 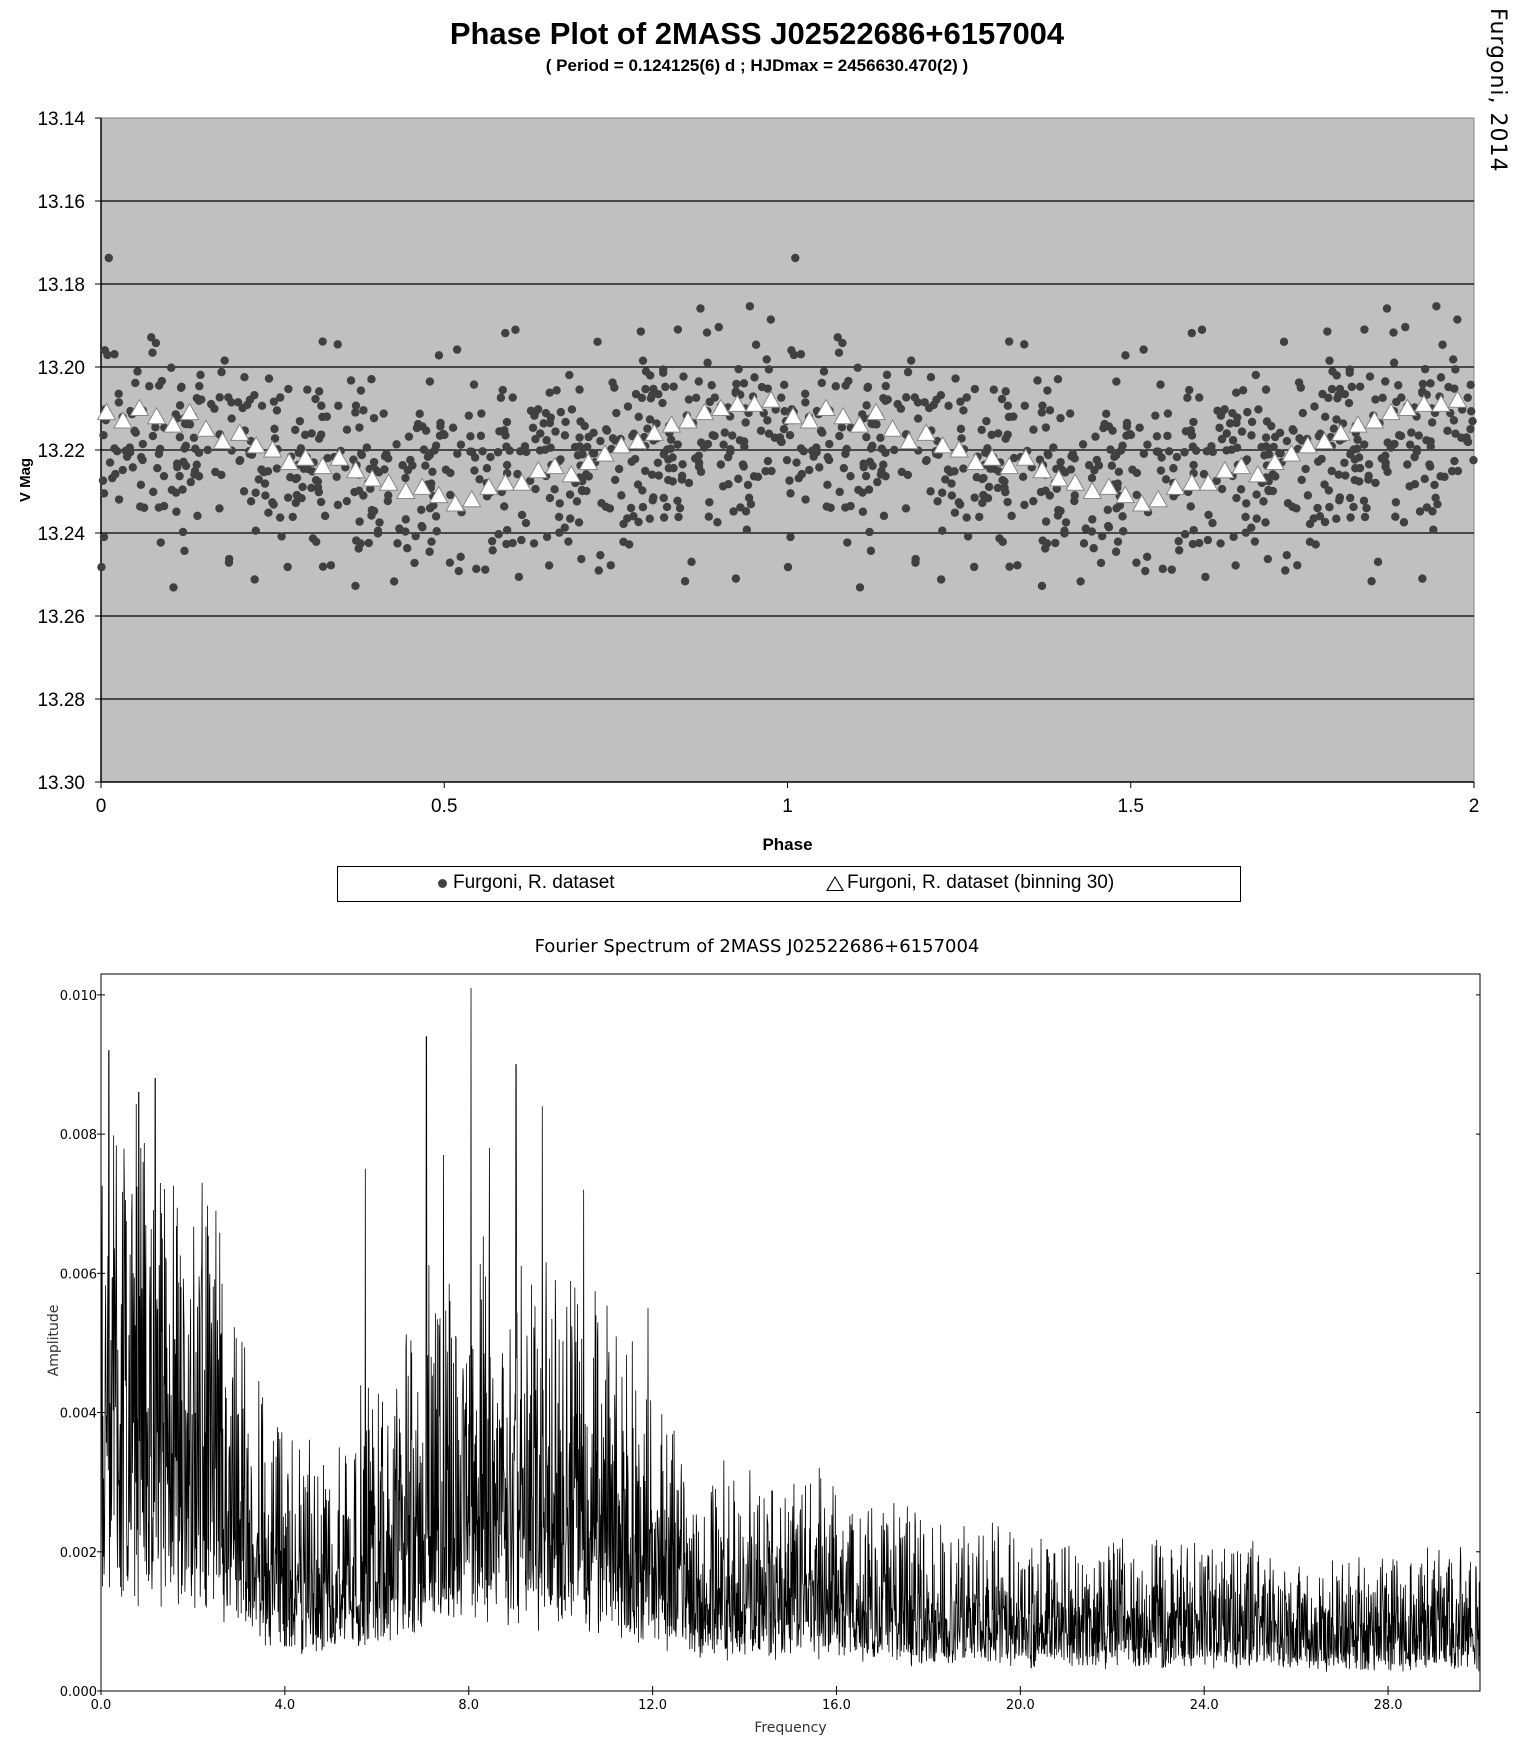 I want to click on binned-points, so click(x=782, y=451).